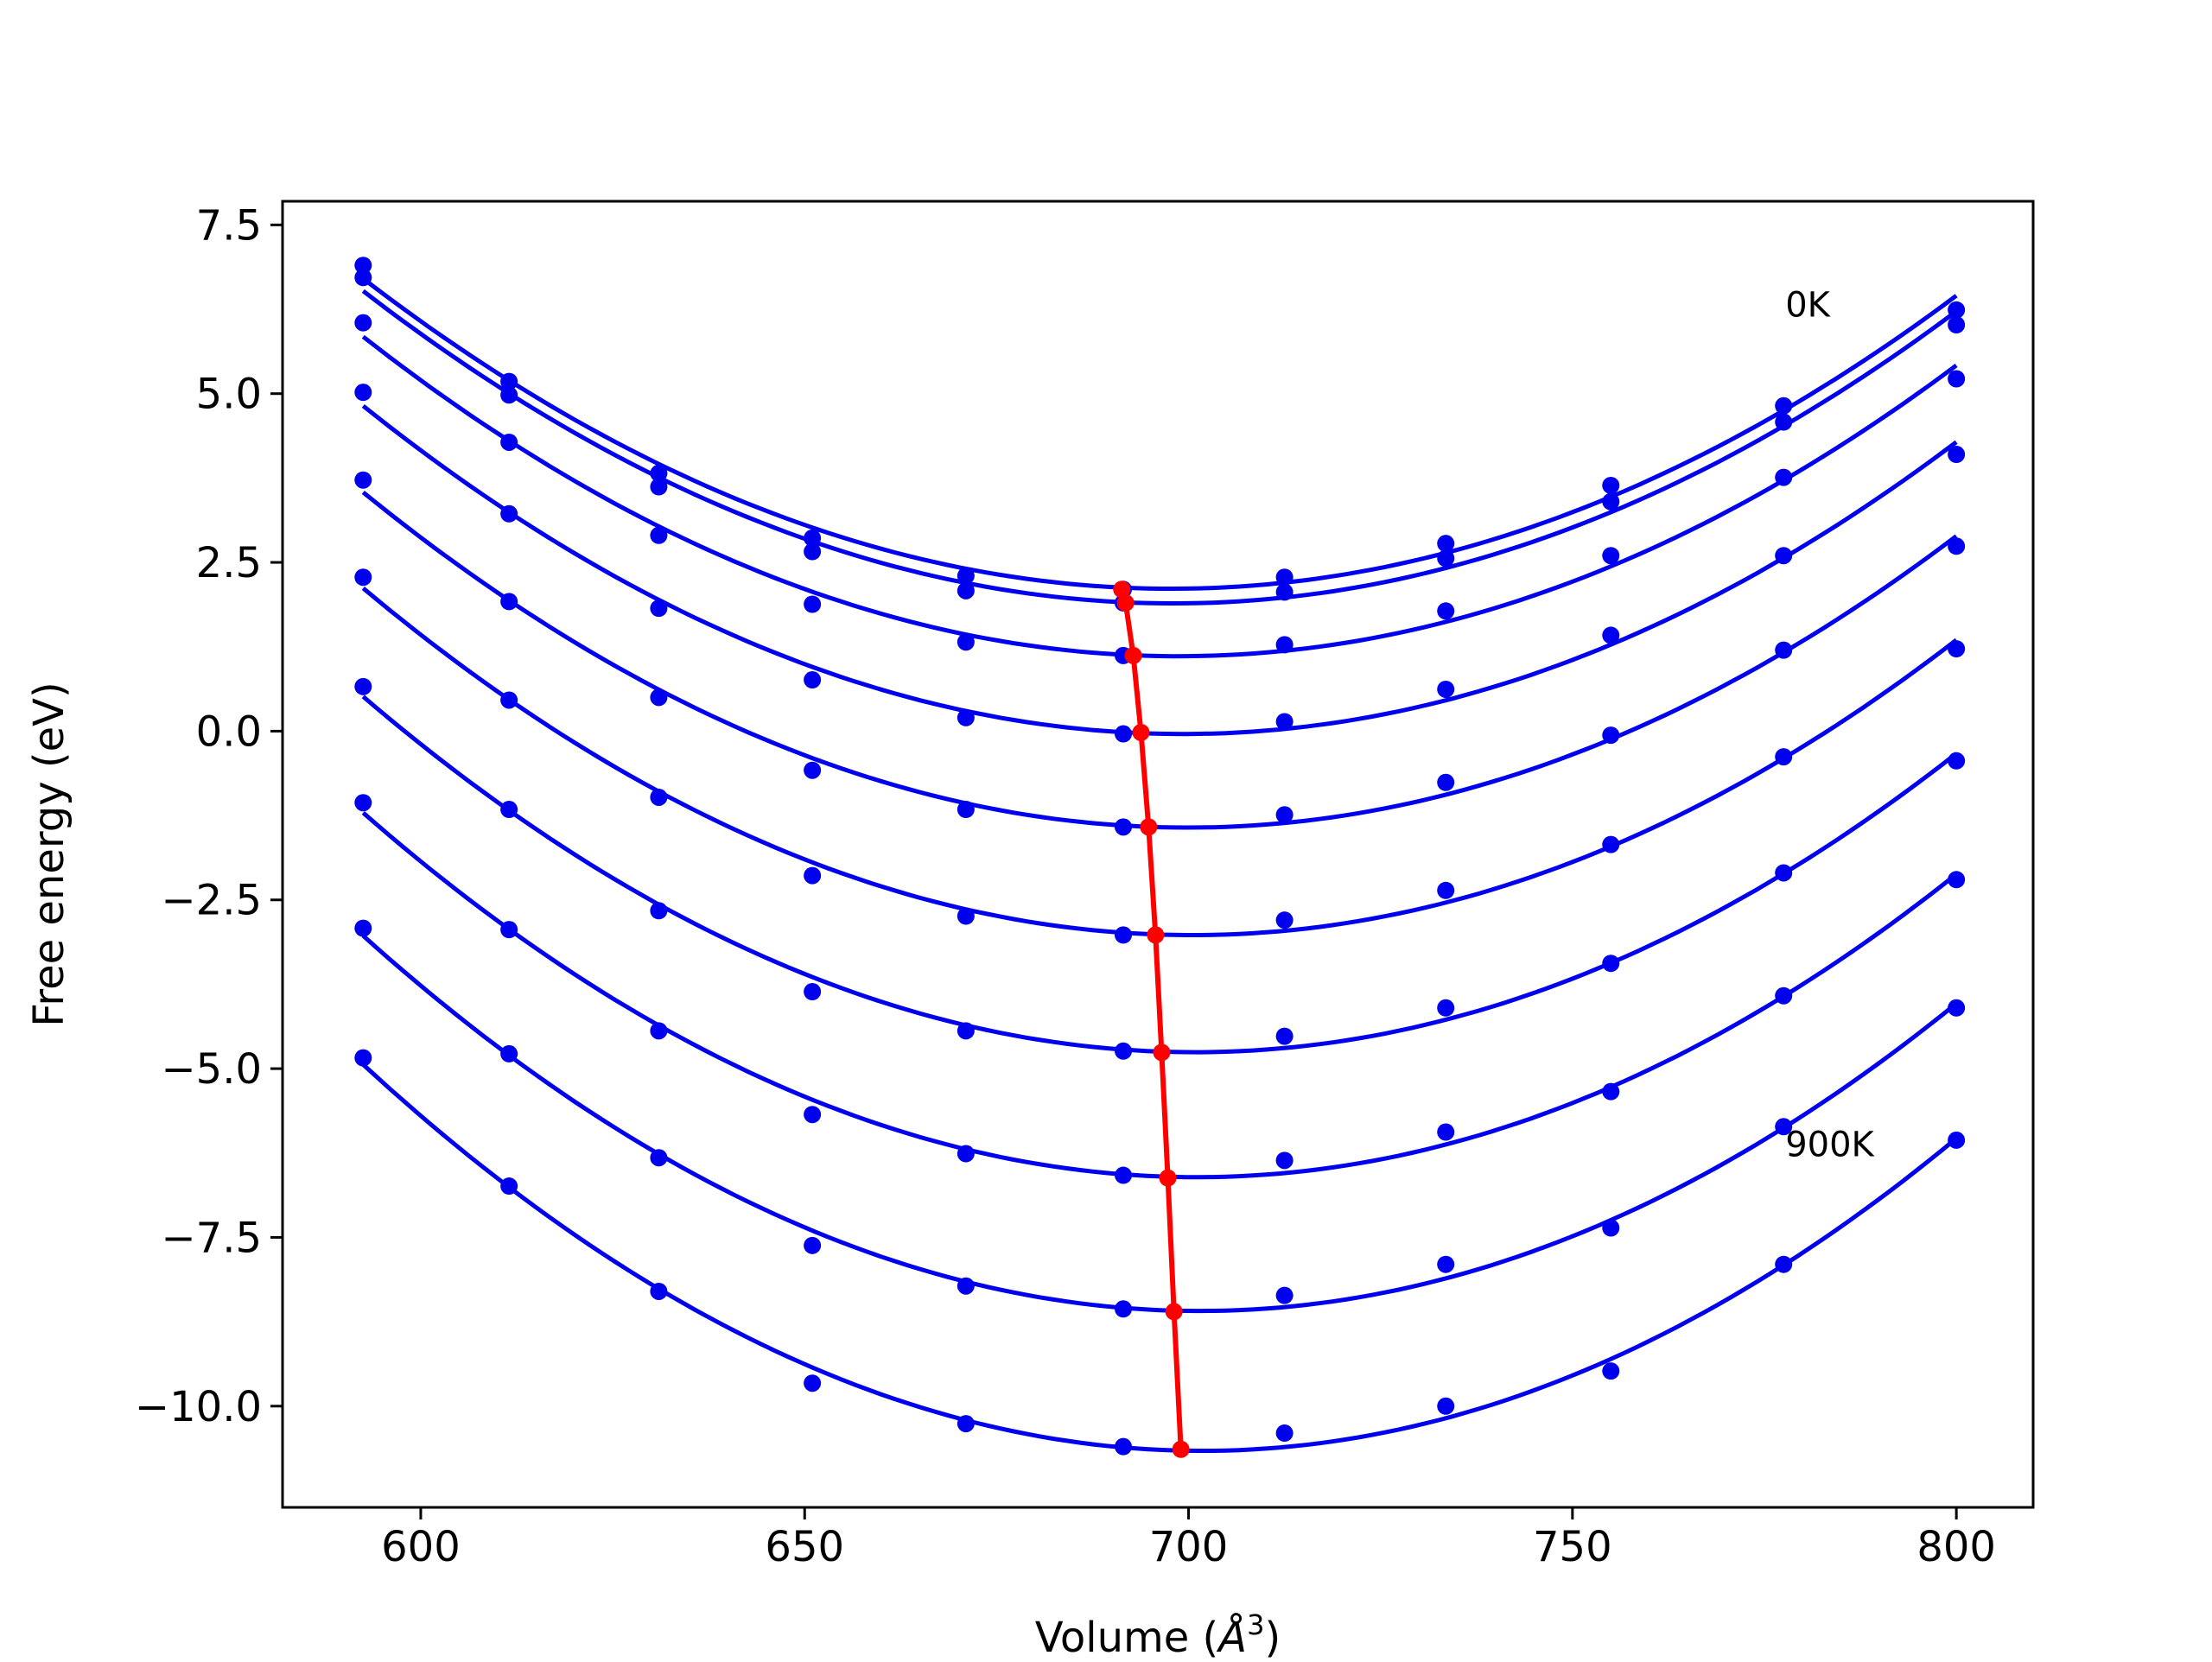  What do you see at coordinates (1808, 306) in the screenshot?
I see `temperature-label: 0K` at bounding box center [1808, 306].